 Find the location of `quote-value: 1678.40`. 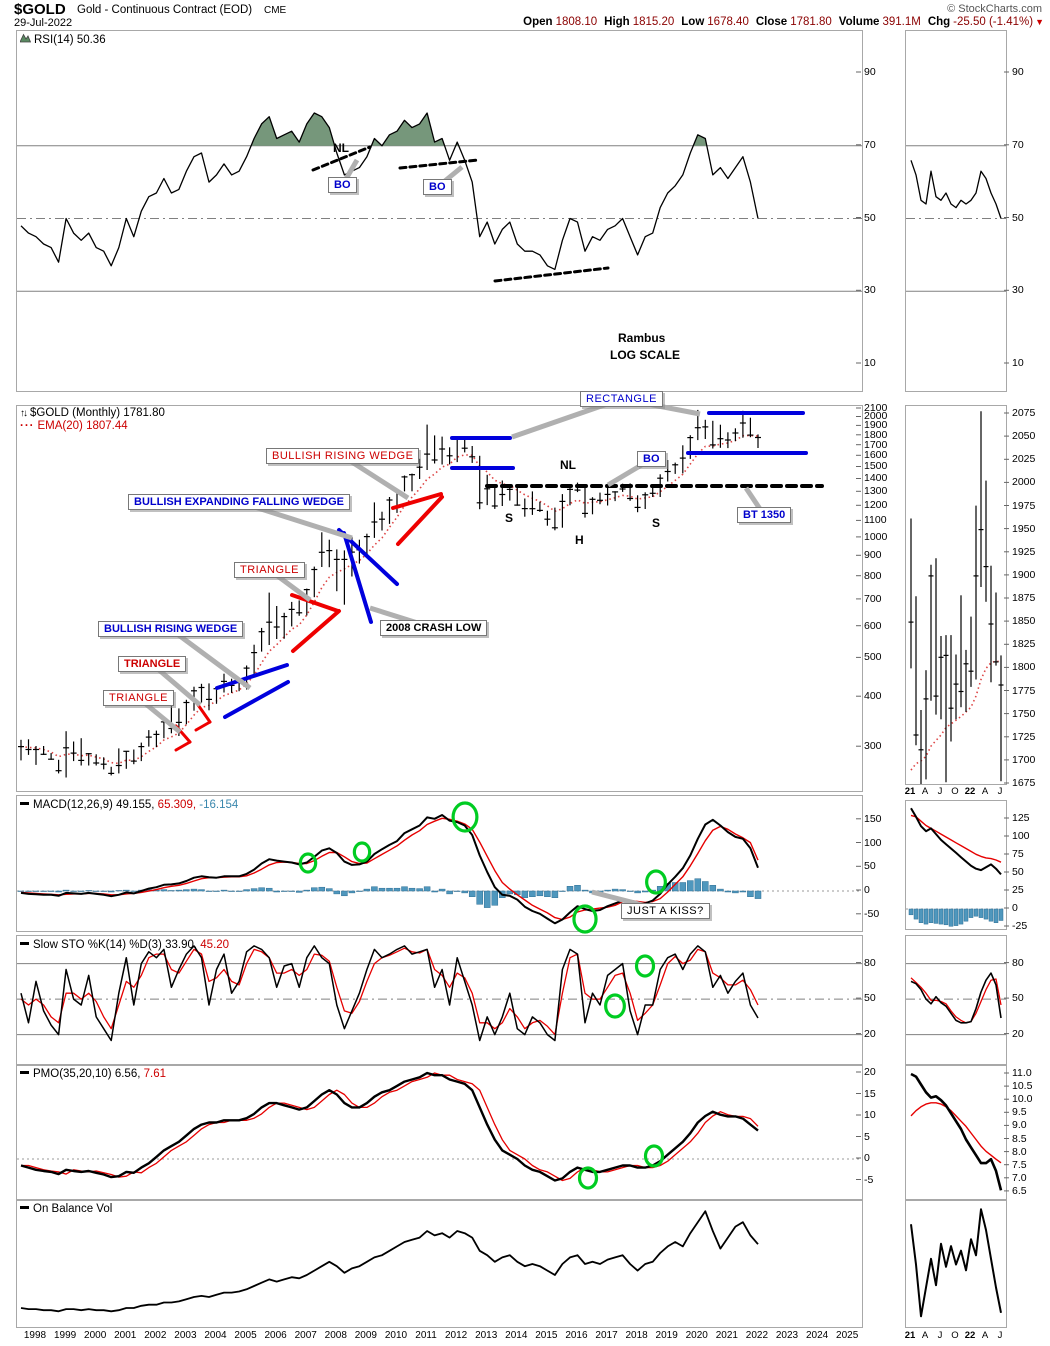

quote-value: 1678.40 is located at coordinates (728, 22).